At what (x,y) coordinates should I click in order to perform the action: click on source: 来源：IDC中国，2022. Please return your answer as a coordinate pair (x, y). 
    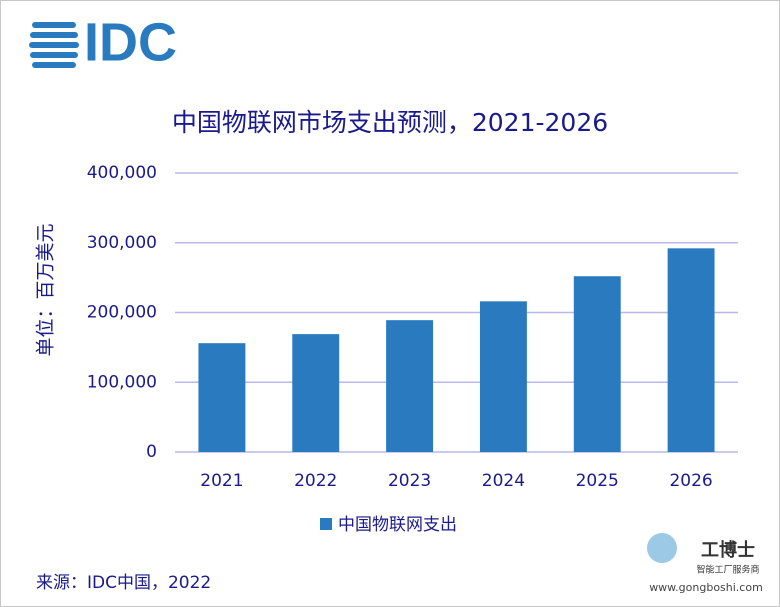
    Looking at the image, I should click on (123, 583).